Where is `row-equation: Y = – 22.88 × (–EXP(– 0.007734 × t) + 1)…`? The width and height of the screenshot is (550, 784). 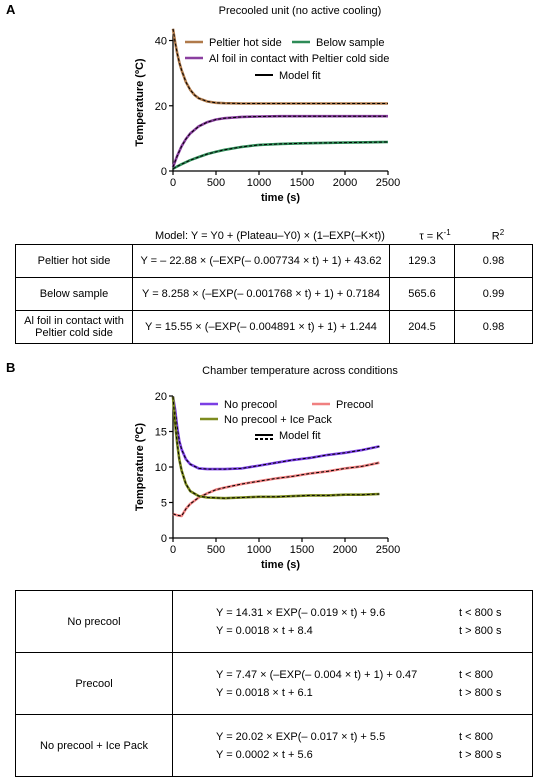
row-equation: Y = – 22.88 × (–EXP(– 0.007734 × t) + 1)… is located at coordinates (261, 261).